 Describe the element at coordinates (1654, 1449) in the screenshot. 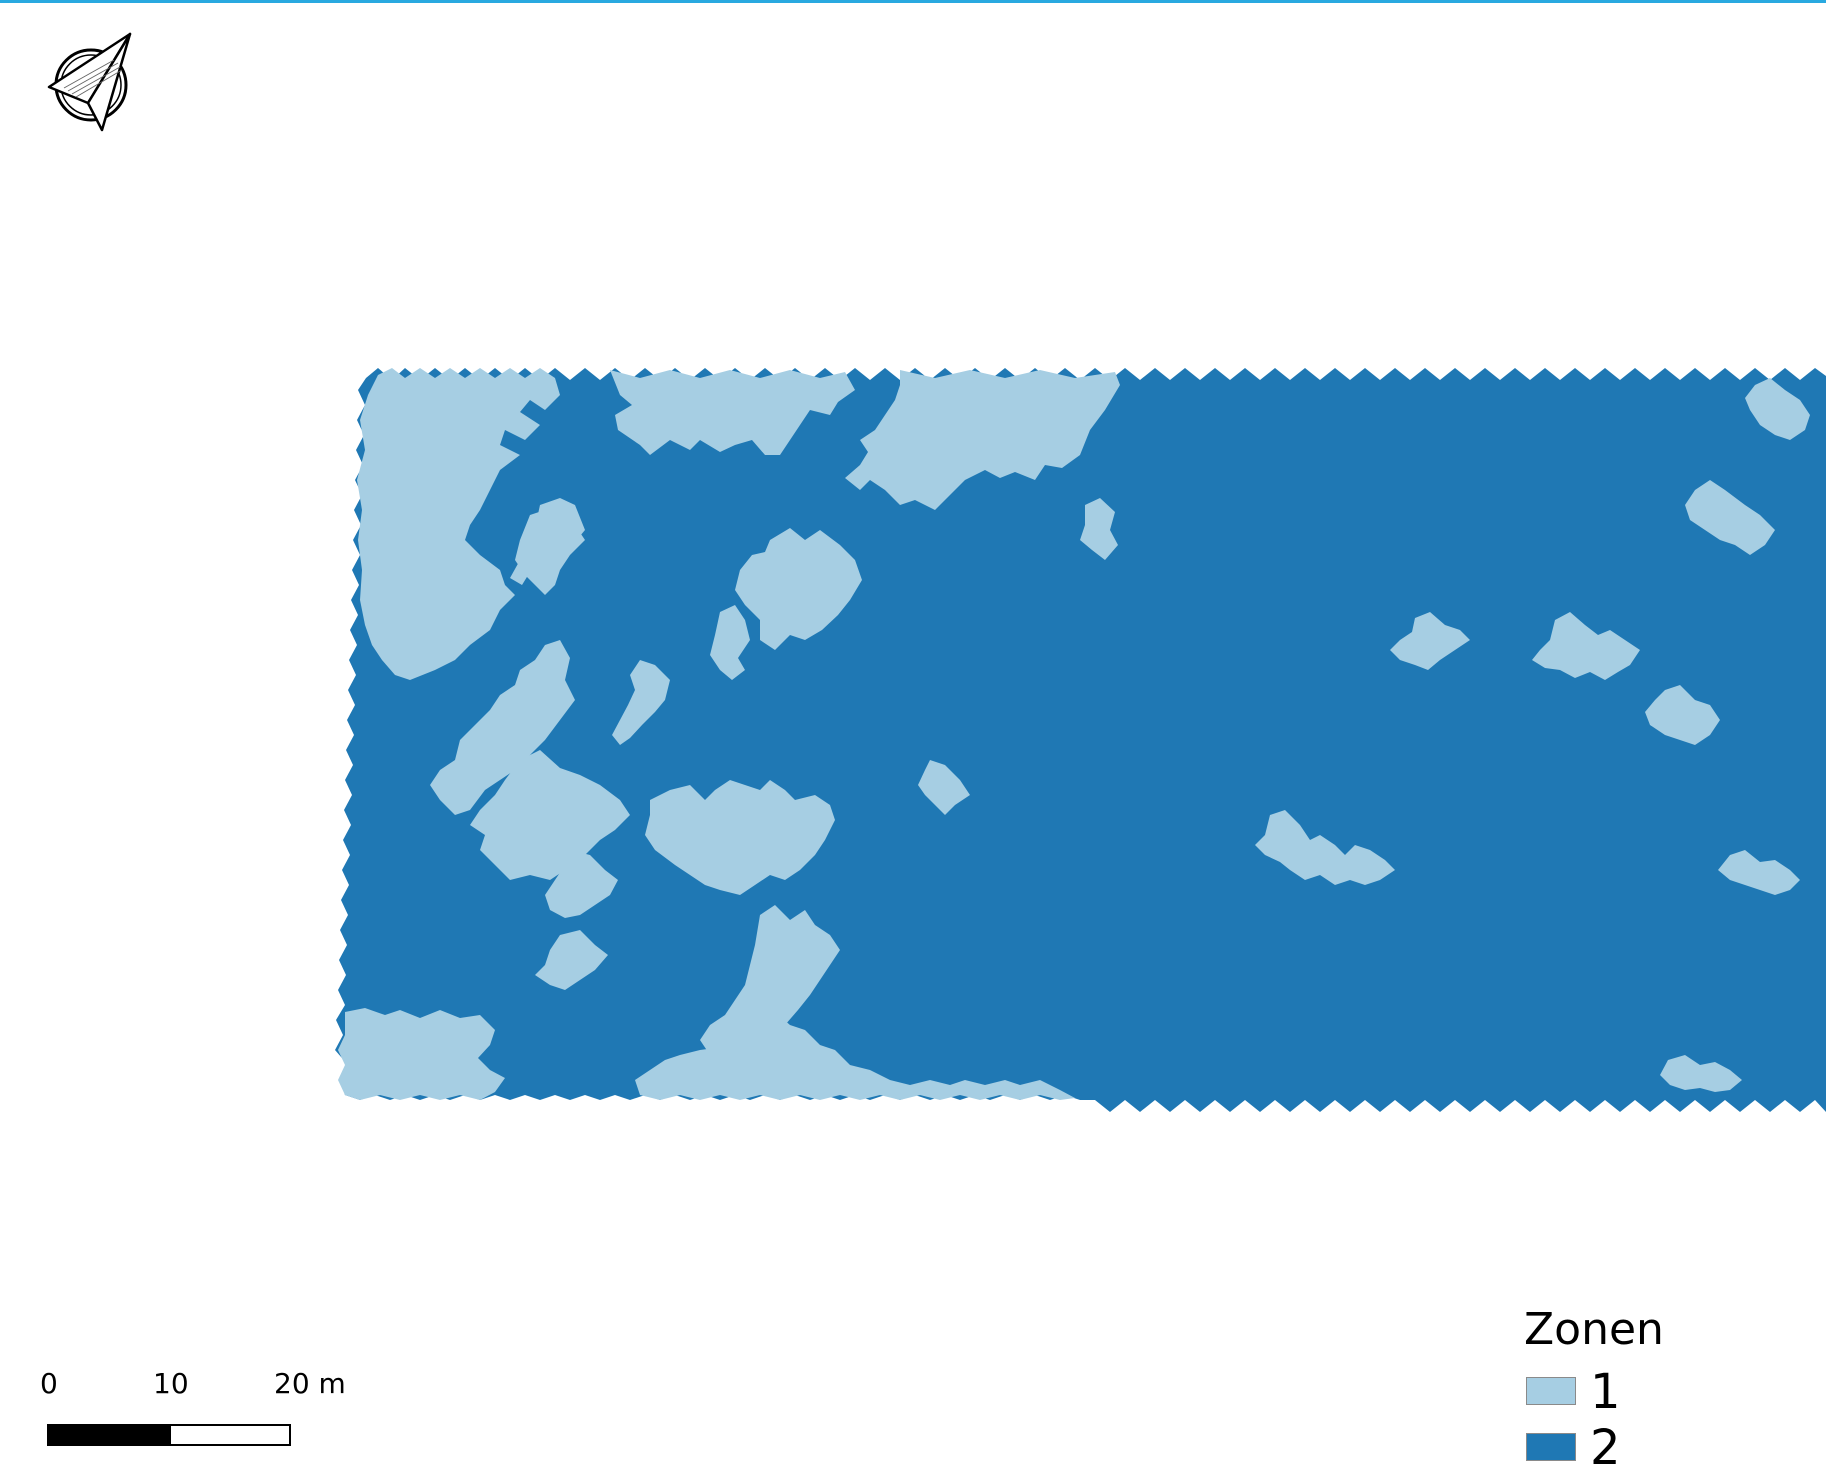

I see `legend-item-2: 2` at that location.